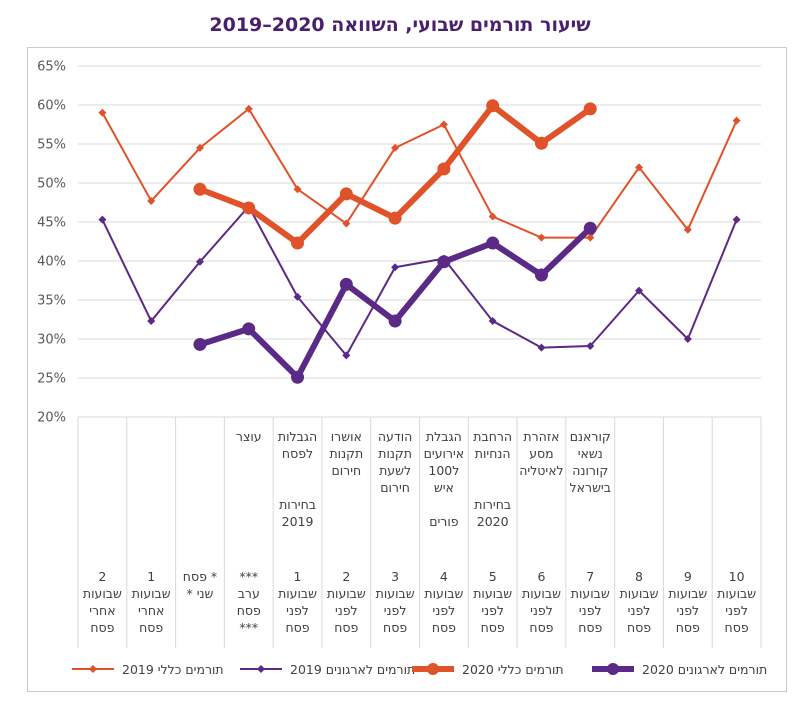  Describe the element at coordinates (400, 25) in the screenshot. I see `chart-title: שיעור תורמים שבועי, השוואה 2020–2019` at that location.